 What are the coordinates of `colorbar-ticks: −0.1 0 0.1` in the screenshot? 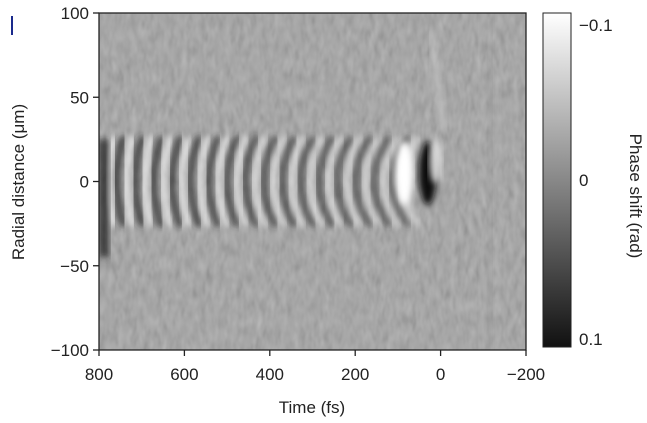 It's located at (596, 182).